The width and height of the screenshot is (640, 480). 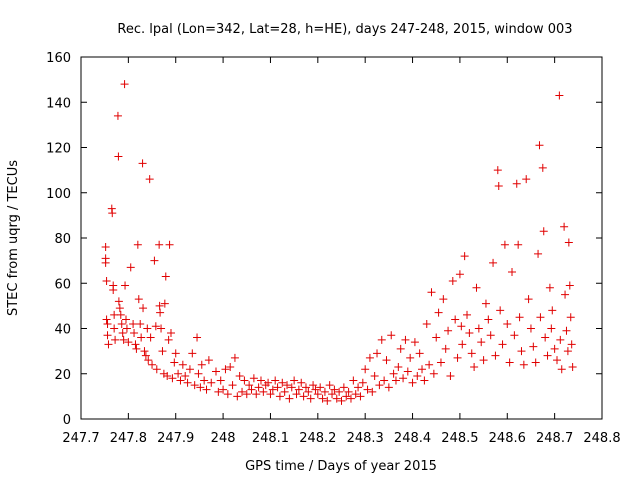 What do you see at coordinates (58, 149) in the screenshot?
I see `y-tick-label: 120` at bounding box center [58, 149].